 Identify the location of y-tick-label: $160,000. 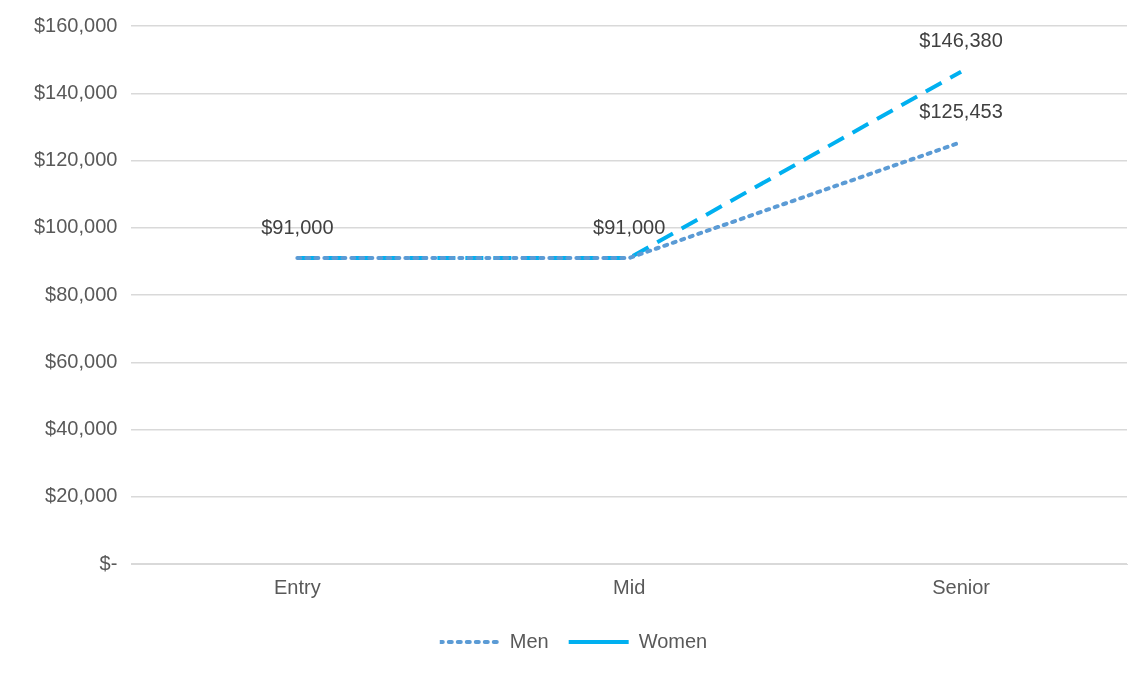
(76, 24).